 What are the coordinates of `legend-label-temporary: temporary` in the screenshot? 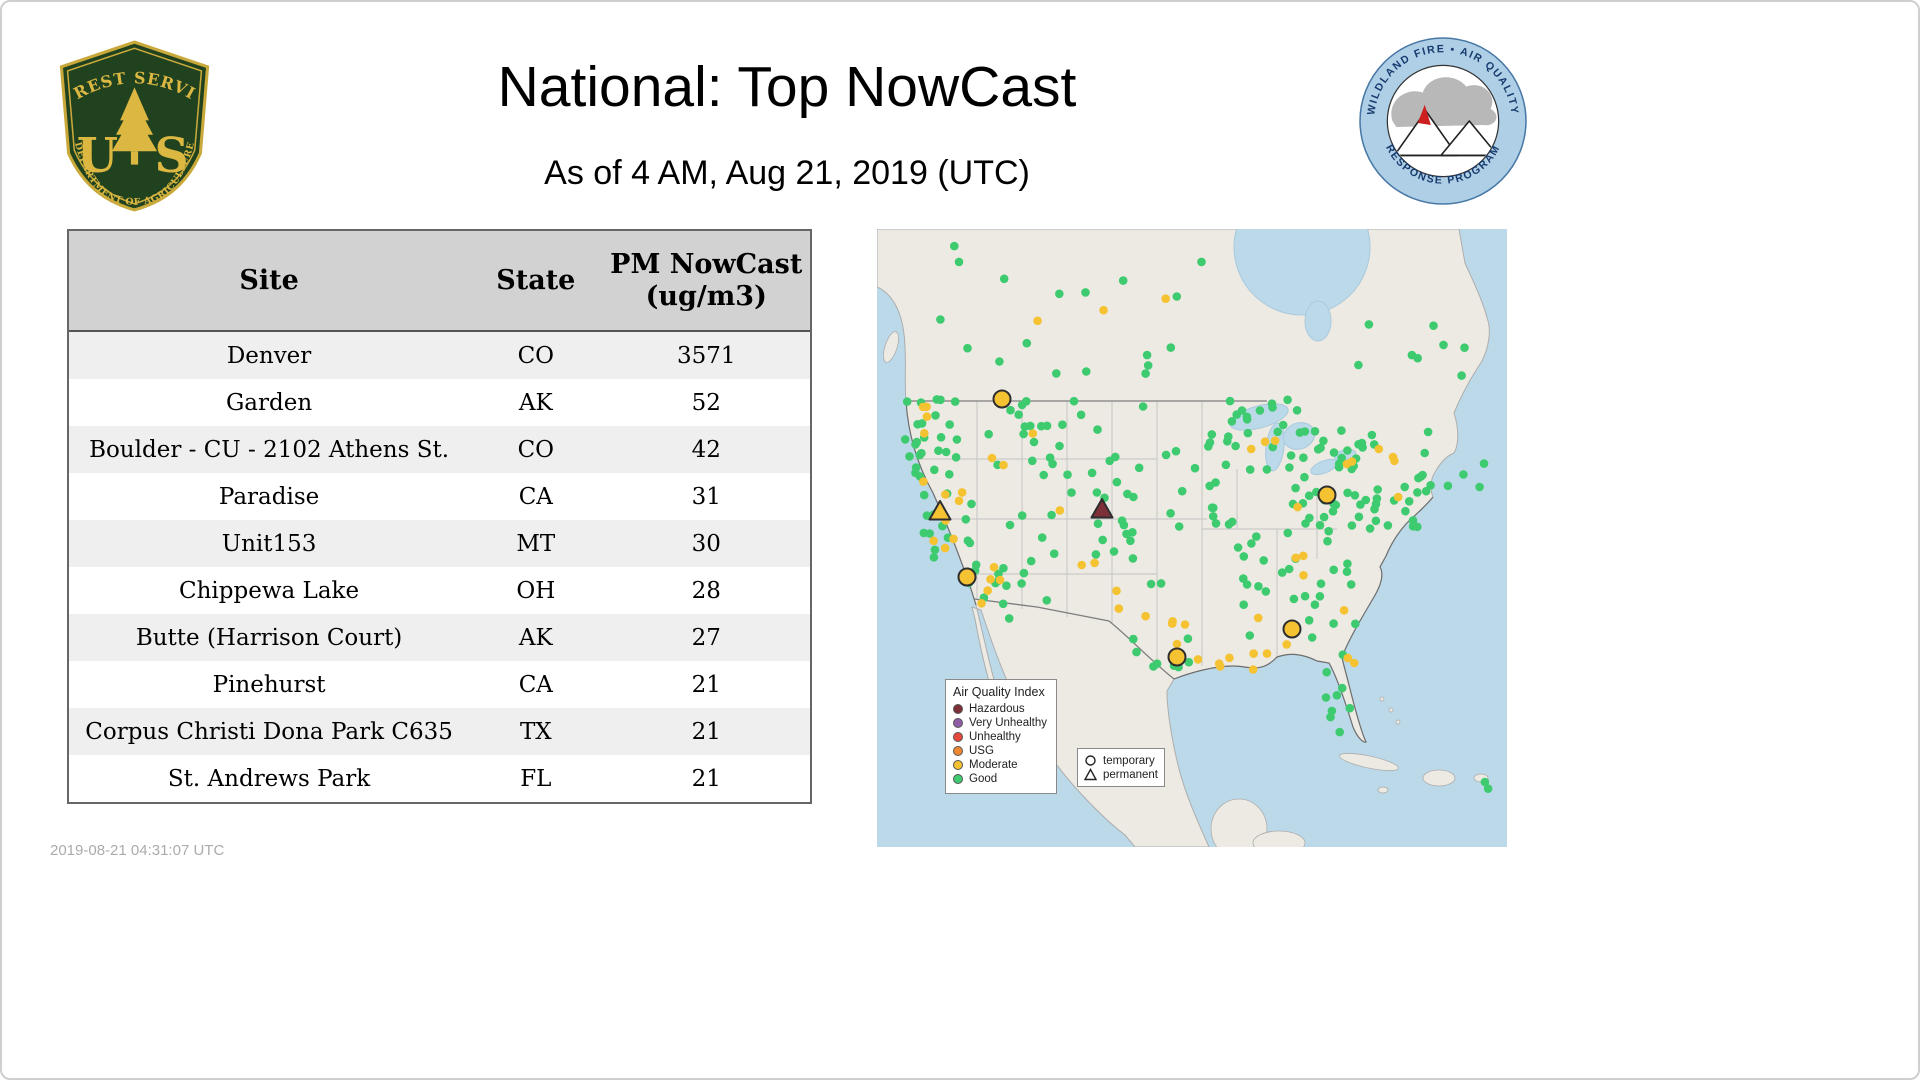 It's located at (1129, 760).